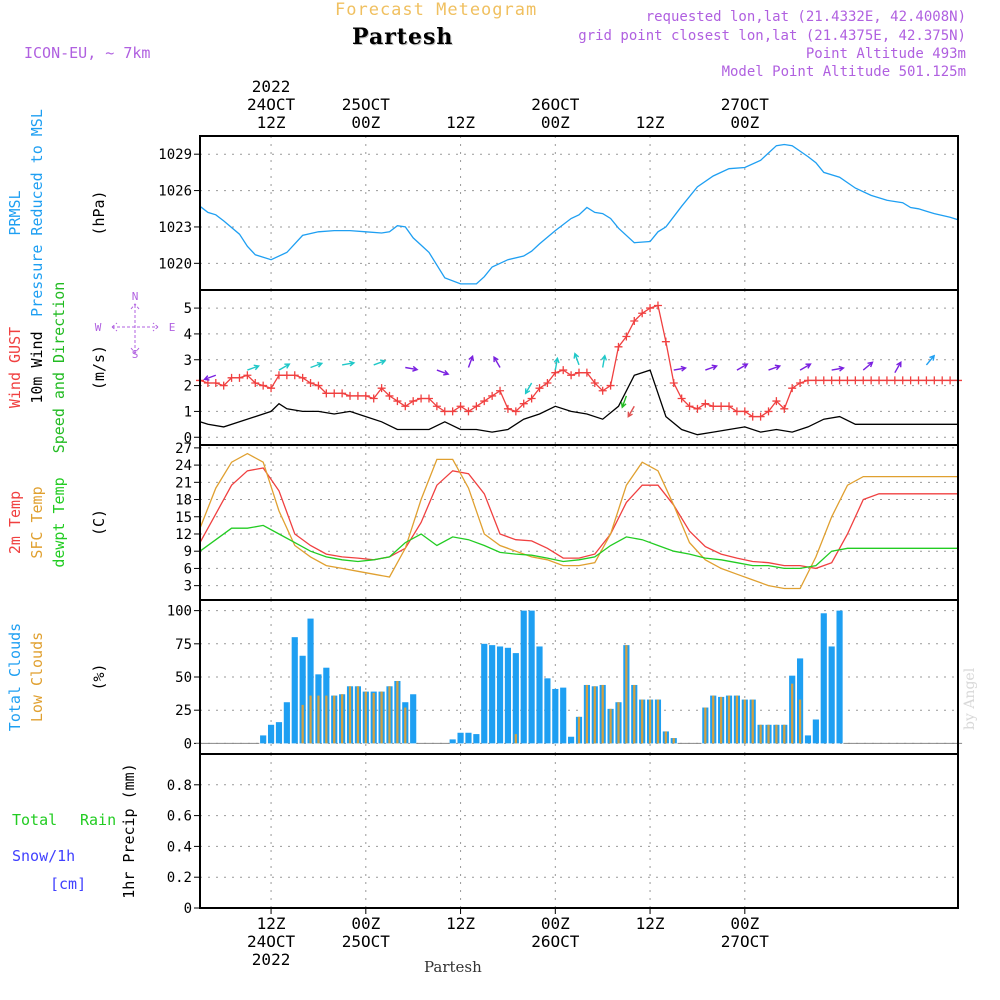 Image resolution: width=1000 pixels, height=1000 pixels. Describe the element at coordinates (885, 54) in the screenshot. I see `point-altitude: Point Altitude 493m` at that location.